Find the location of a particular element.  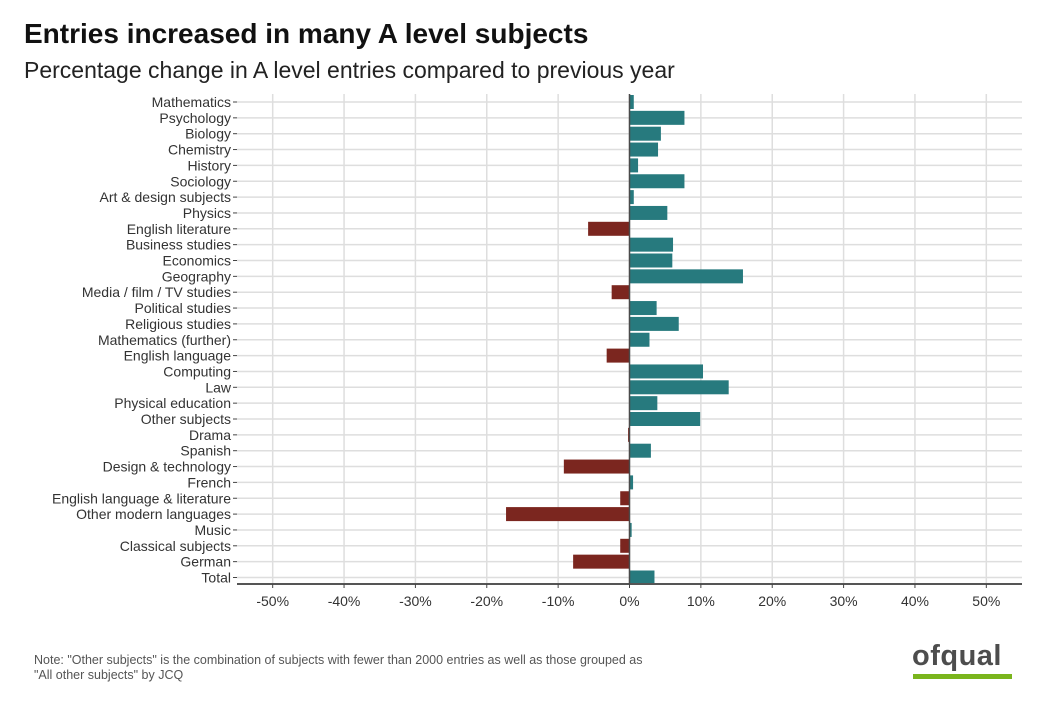

ofqual-logo-bar is located at coordinates (962, 676).